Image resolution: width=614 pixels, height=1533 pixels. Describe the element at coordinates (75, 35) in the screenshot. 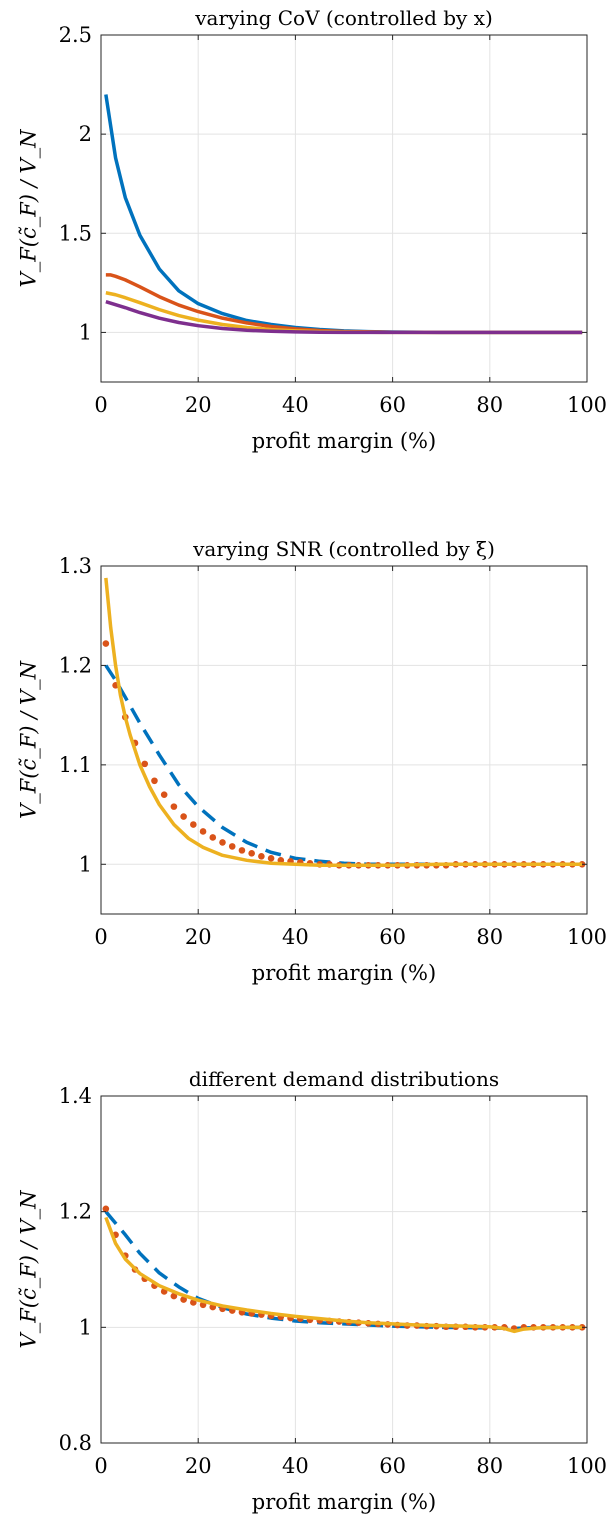

I see `y-tick-label: 2.5` at that location.